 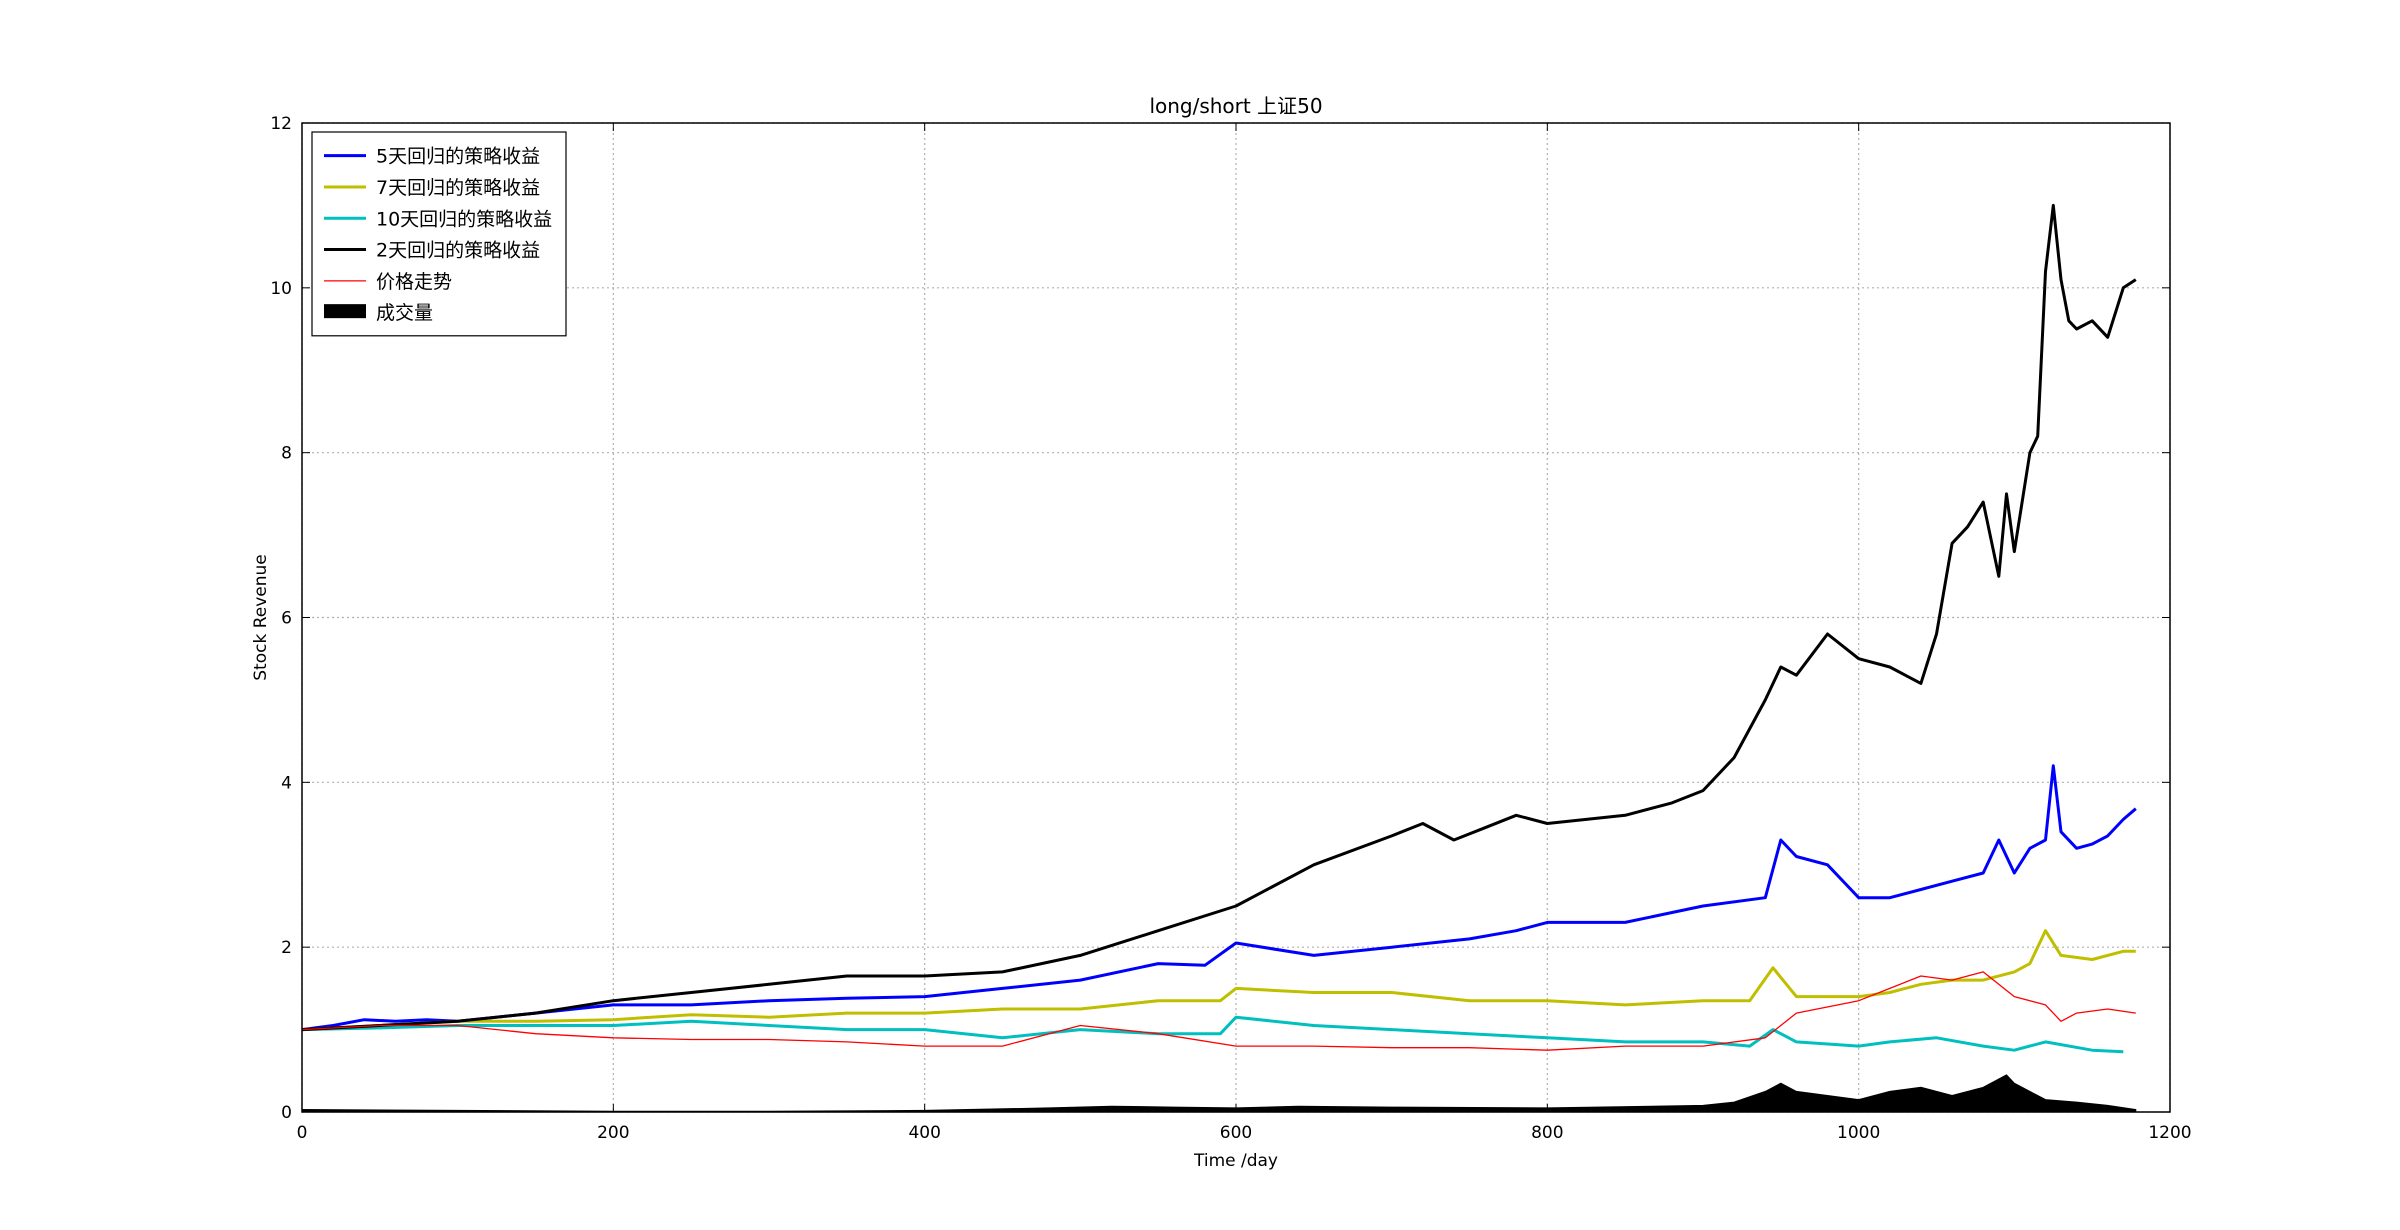 What do you see at coordinates (286, 948) in the screenshot?
I see `y-tick-label: 2` at bounding box center [286, 948].